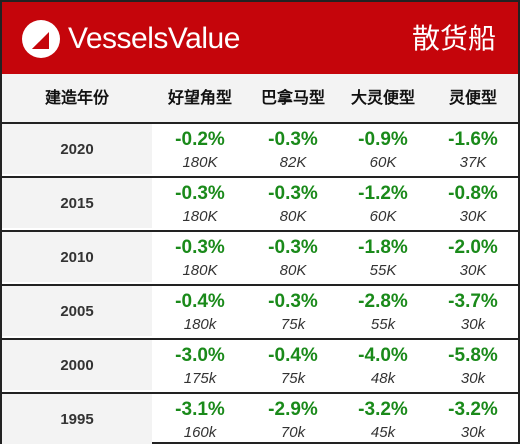 The width and height of the screenshot is (520, 446). Describe the element at coordinates (77, 203) in the screenshot. I see `row-year: 2015` at that location.